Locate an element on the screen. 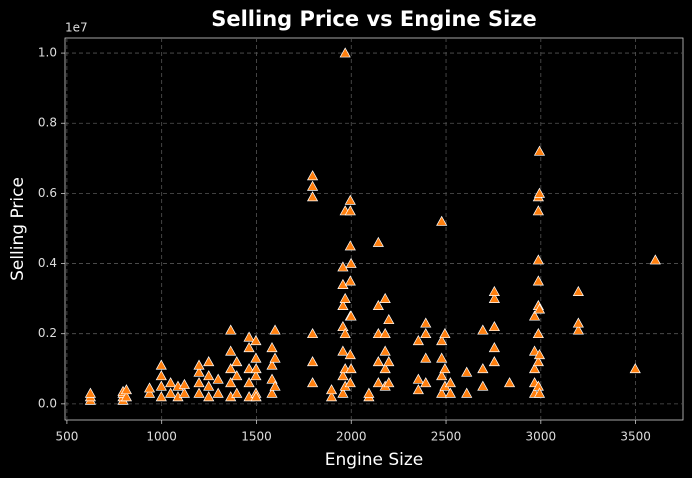 Image resolution: width=692 pixels, height=478 pixels. x-tick-label: 1500 is located at coordinates (256, 437).